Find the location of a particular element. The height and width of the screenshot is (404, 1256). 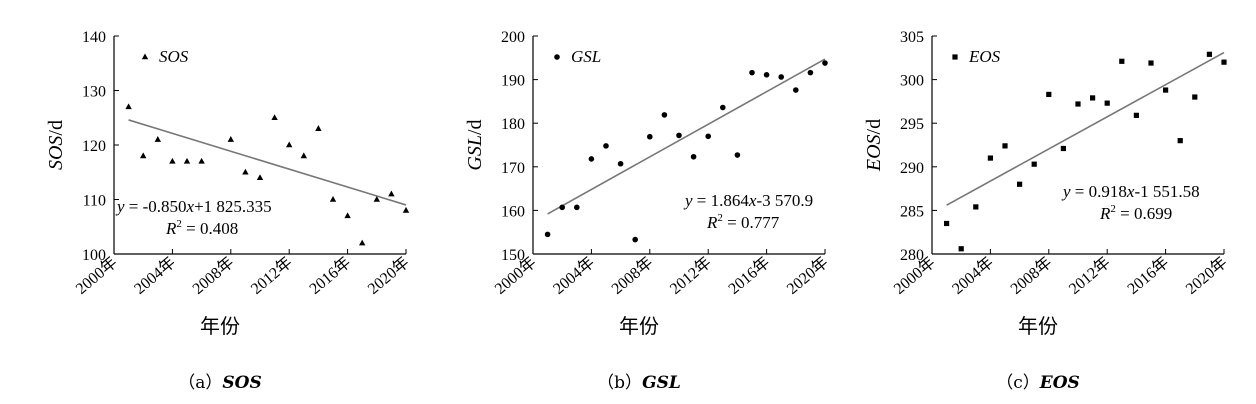

y-tick-label: 200 is located at coordinates (513, 37).